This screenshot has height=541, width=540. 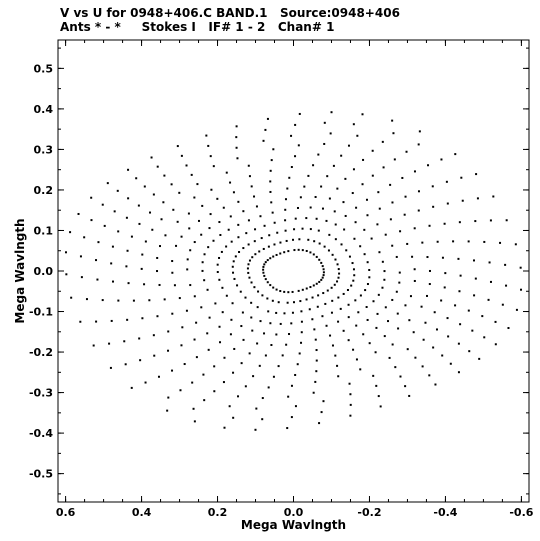 I want to click on y-tick-label: -0.3, so click(x=41, y=393).